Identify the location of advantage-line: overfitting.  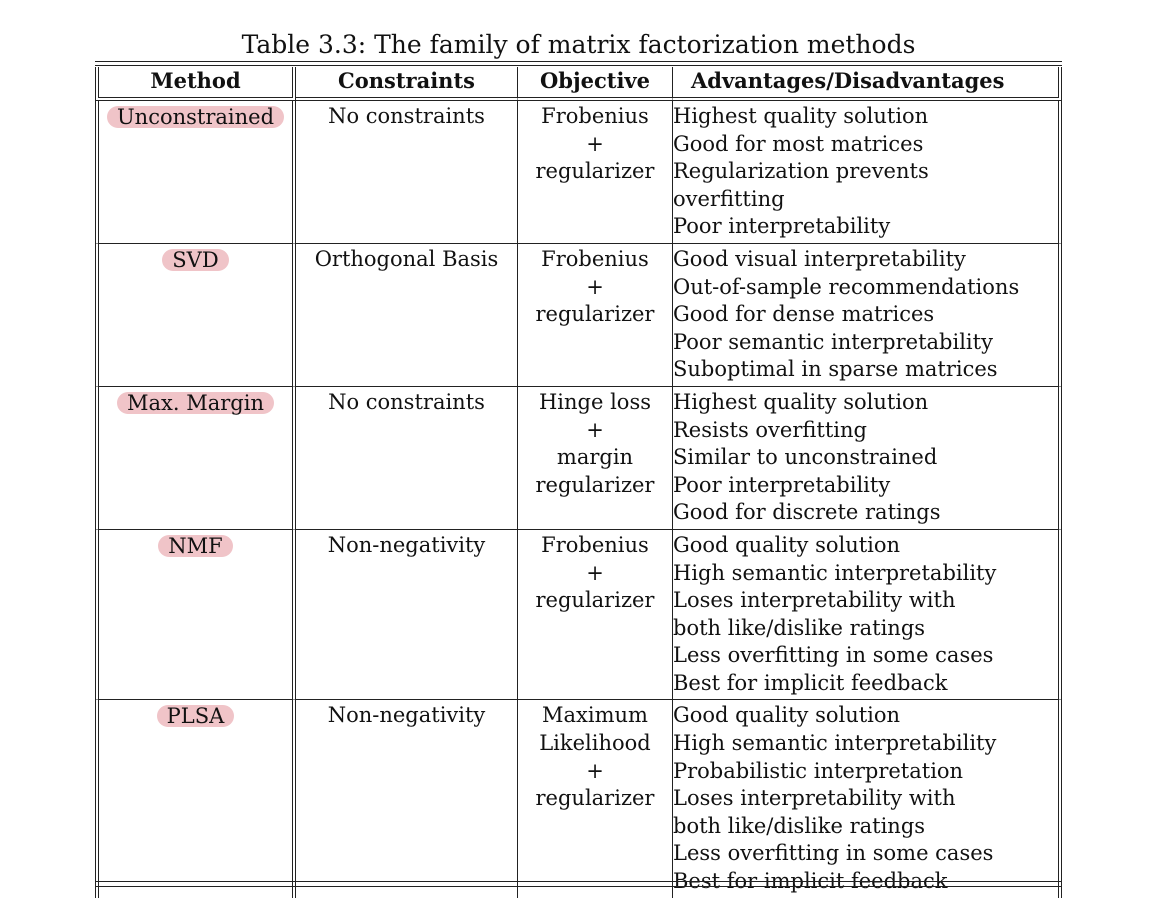
(729, 198).